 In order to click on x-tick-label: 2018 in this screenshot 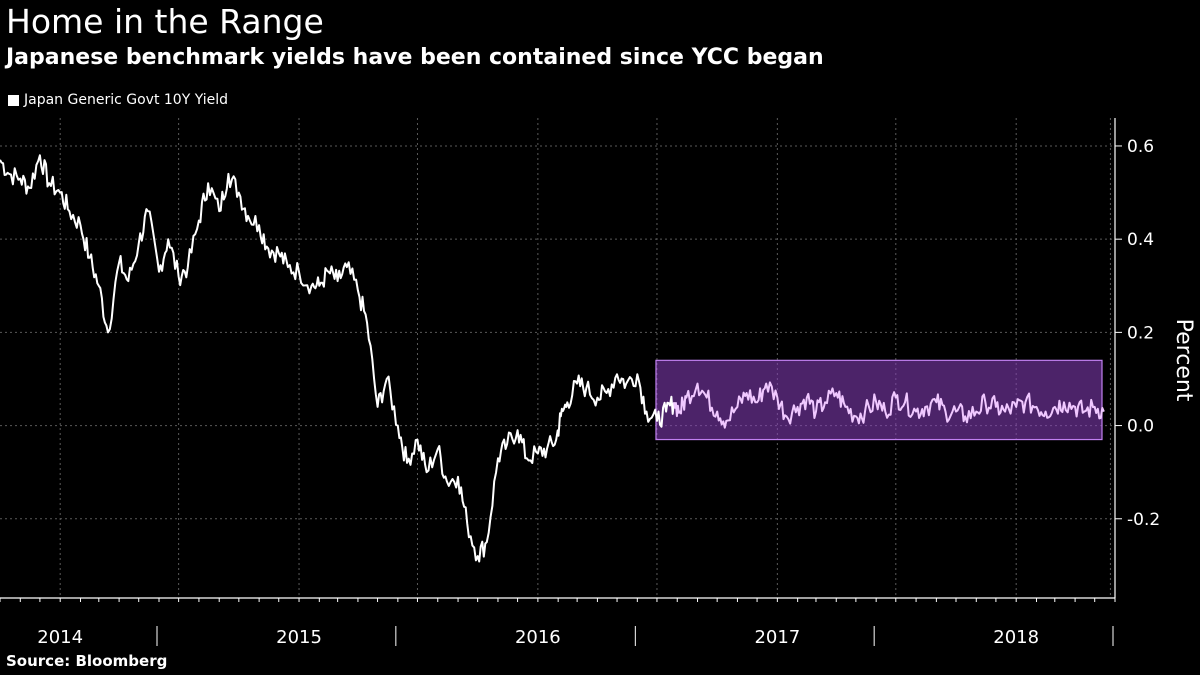, I will do `click(1016, 637)`.